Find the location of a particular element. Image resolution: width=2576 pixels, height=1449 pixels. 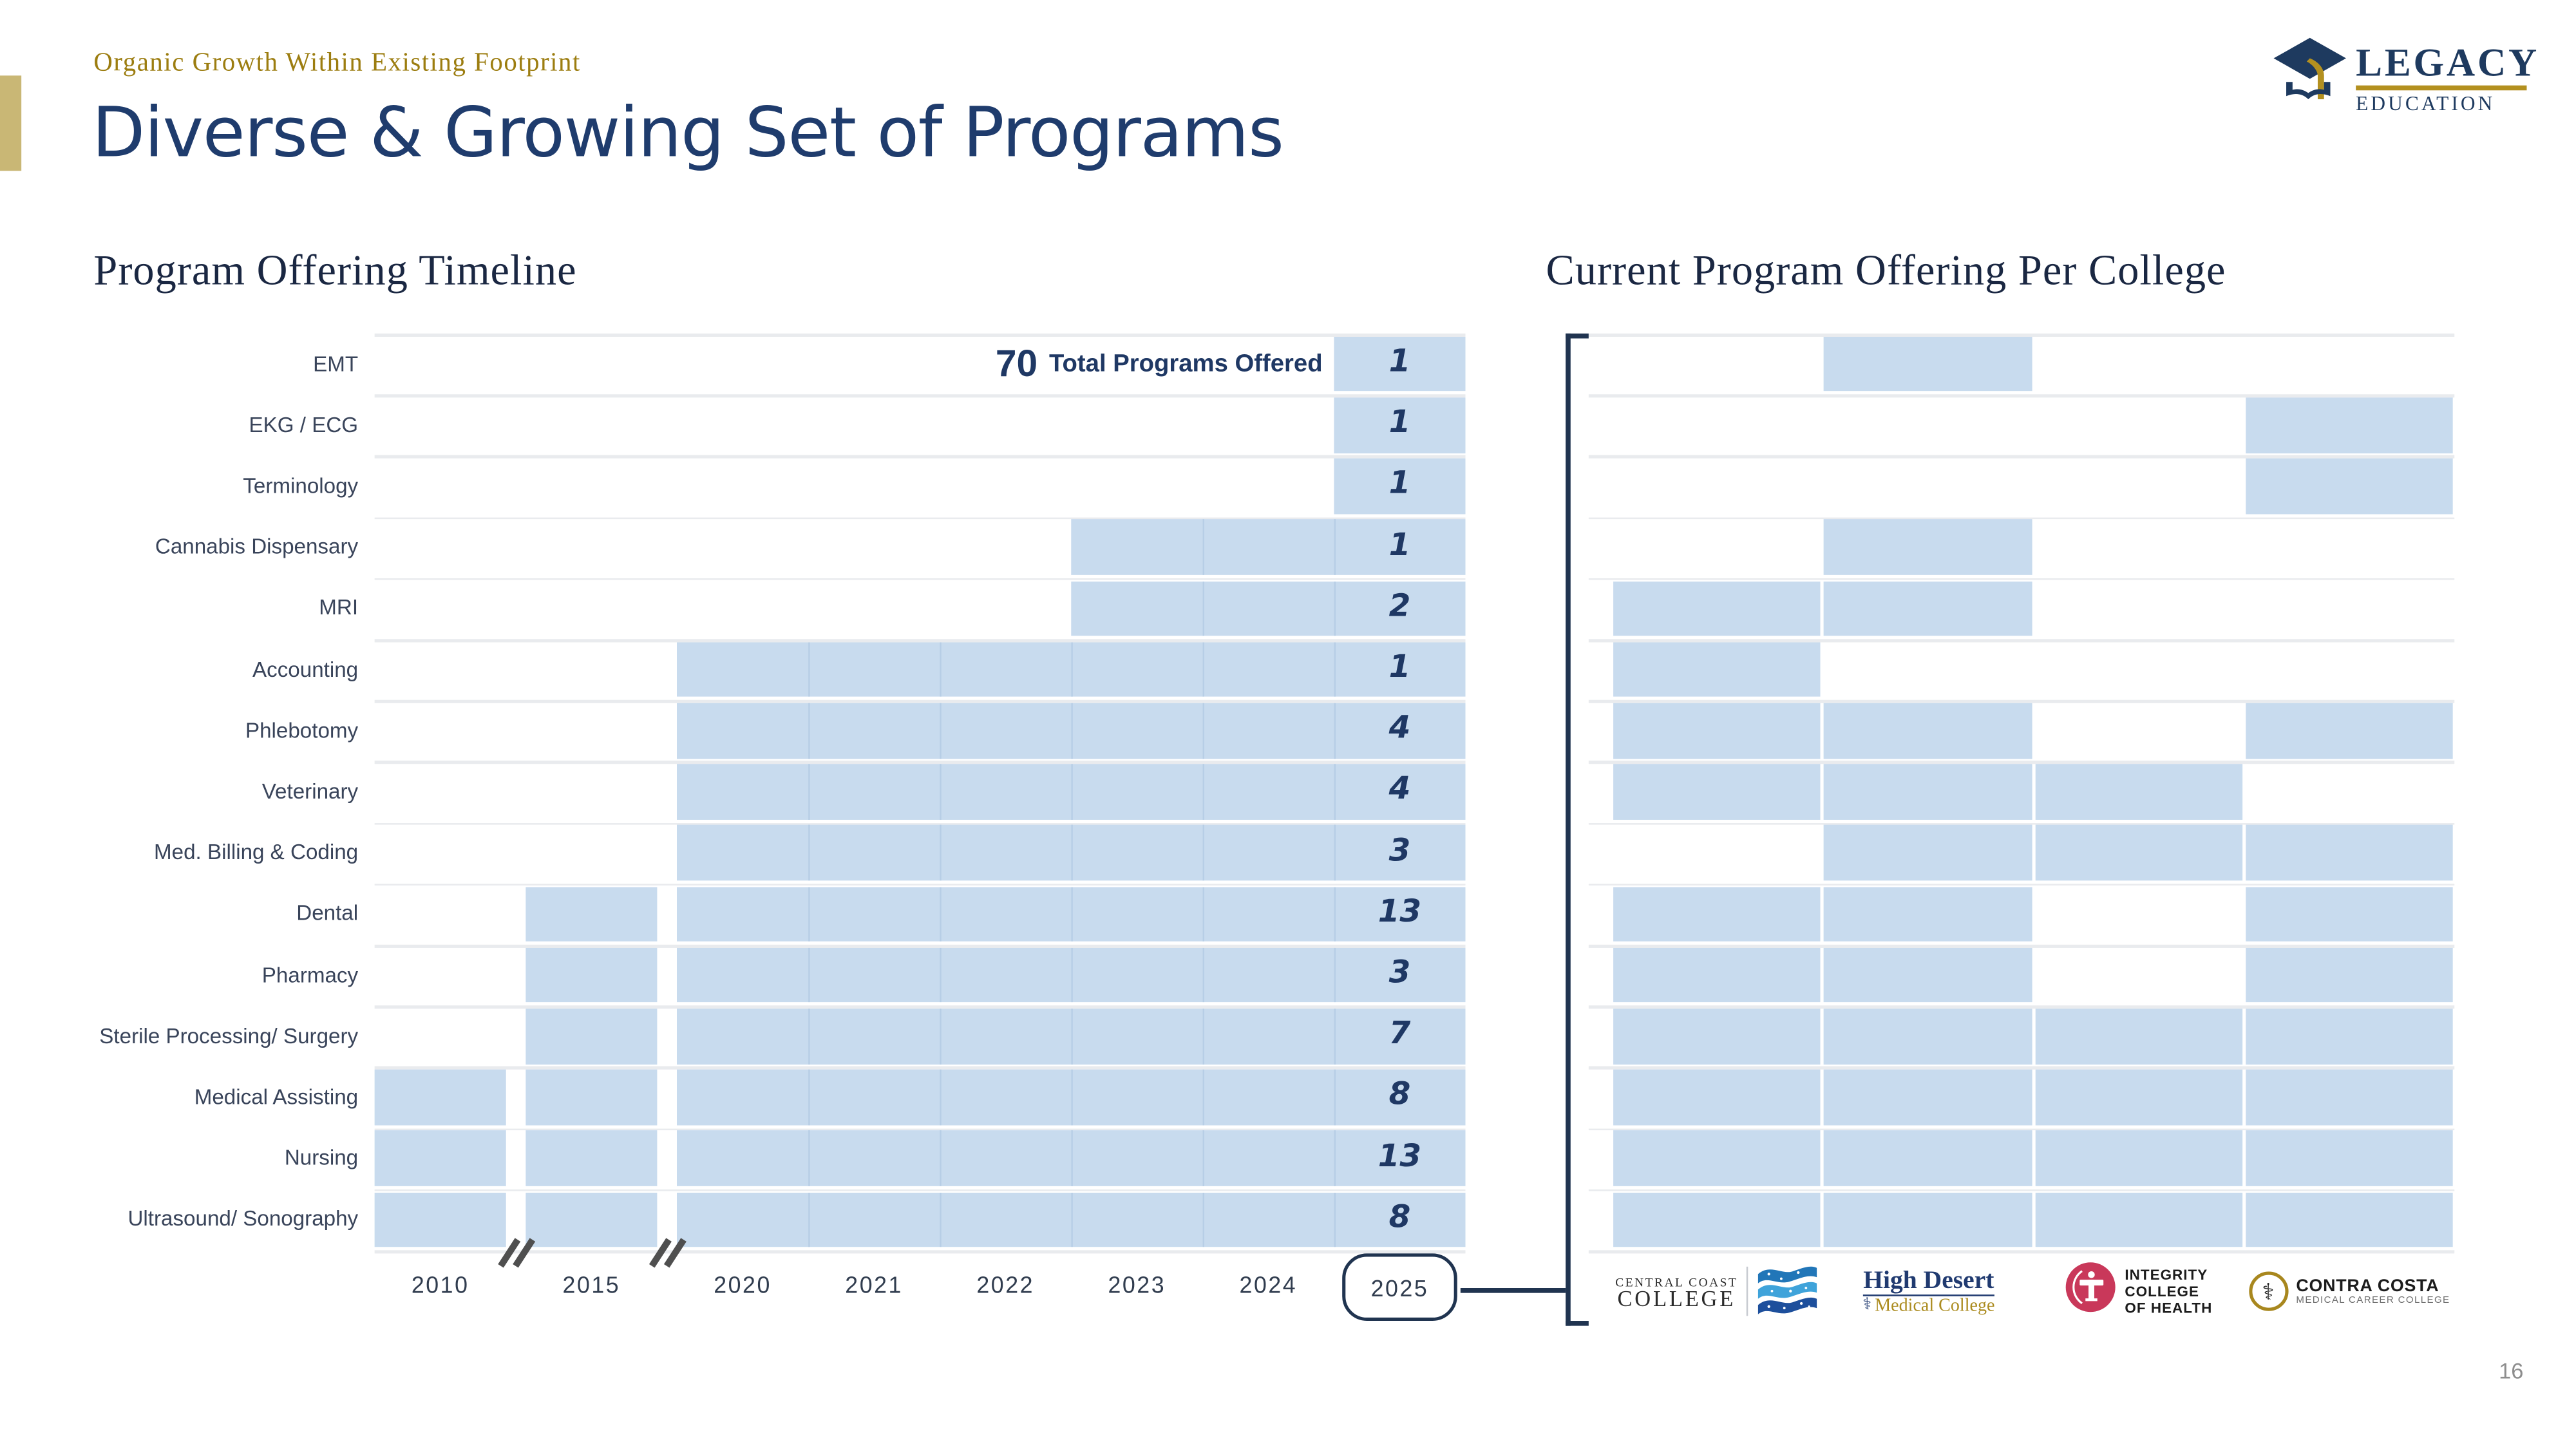

central-coast-line1: CENTRAL COAST is located at coordinates (1676, 1282).